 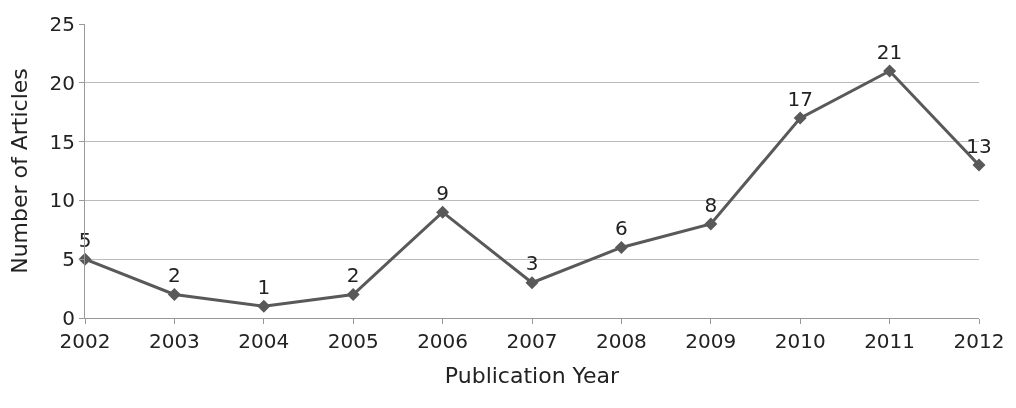 What do you see at coordinates (800, 98) in the screenshot?
I see `data-label: 17` at bounding box center [800, 98].